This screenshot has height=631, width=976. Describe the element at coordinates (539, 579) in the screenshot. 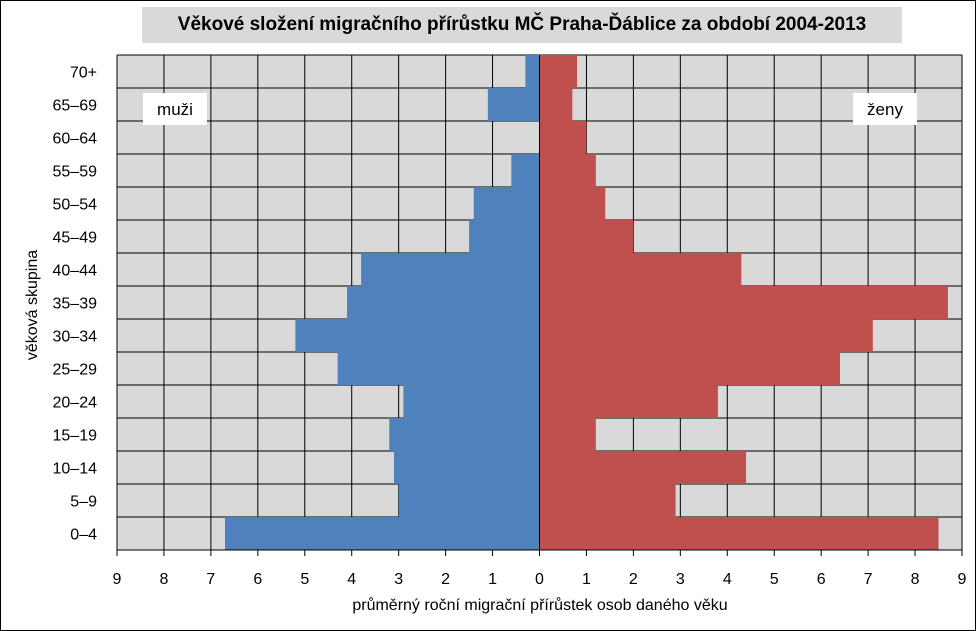

I see `x-tick-label: 0` at that location.